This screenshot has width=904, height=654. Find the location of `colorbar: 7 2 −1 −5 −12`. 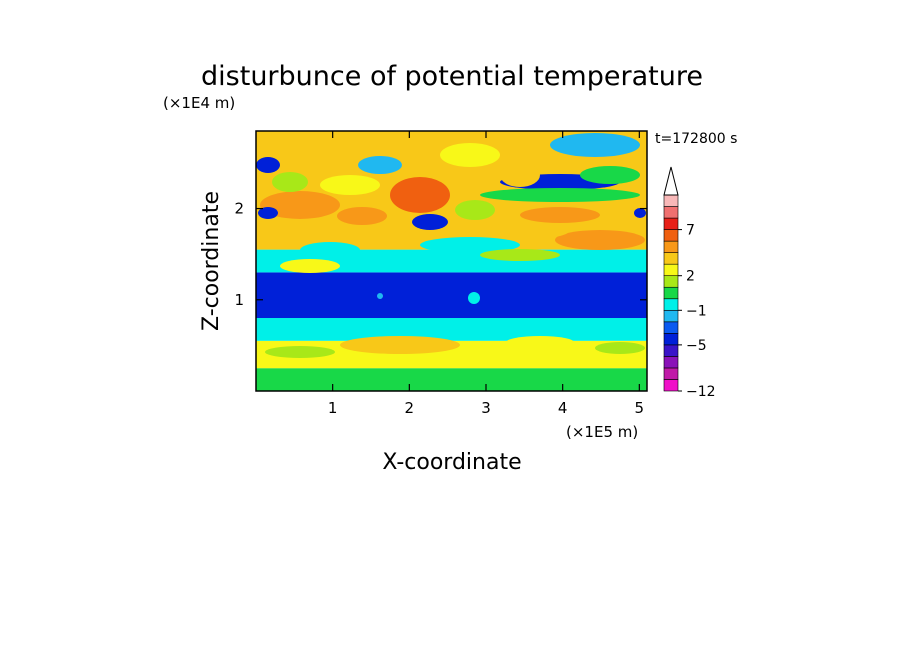

colorbar: 7 2 −1 −5 −12 is located at coordinates (689, 283).